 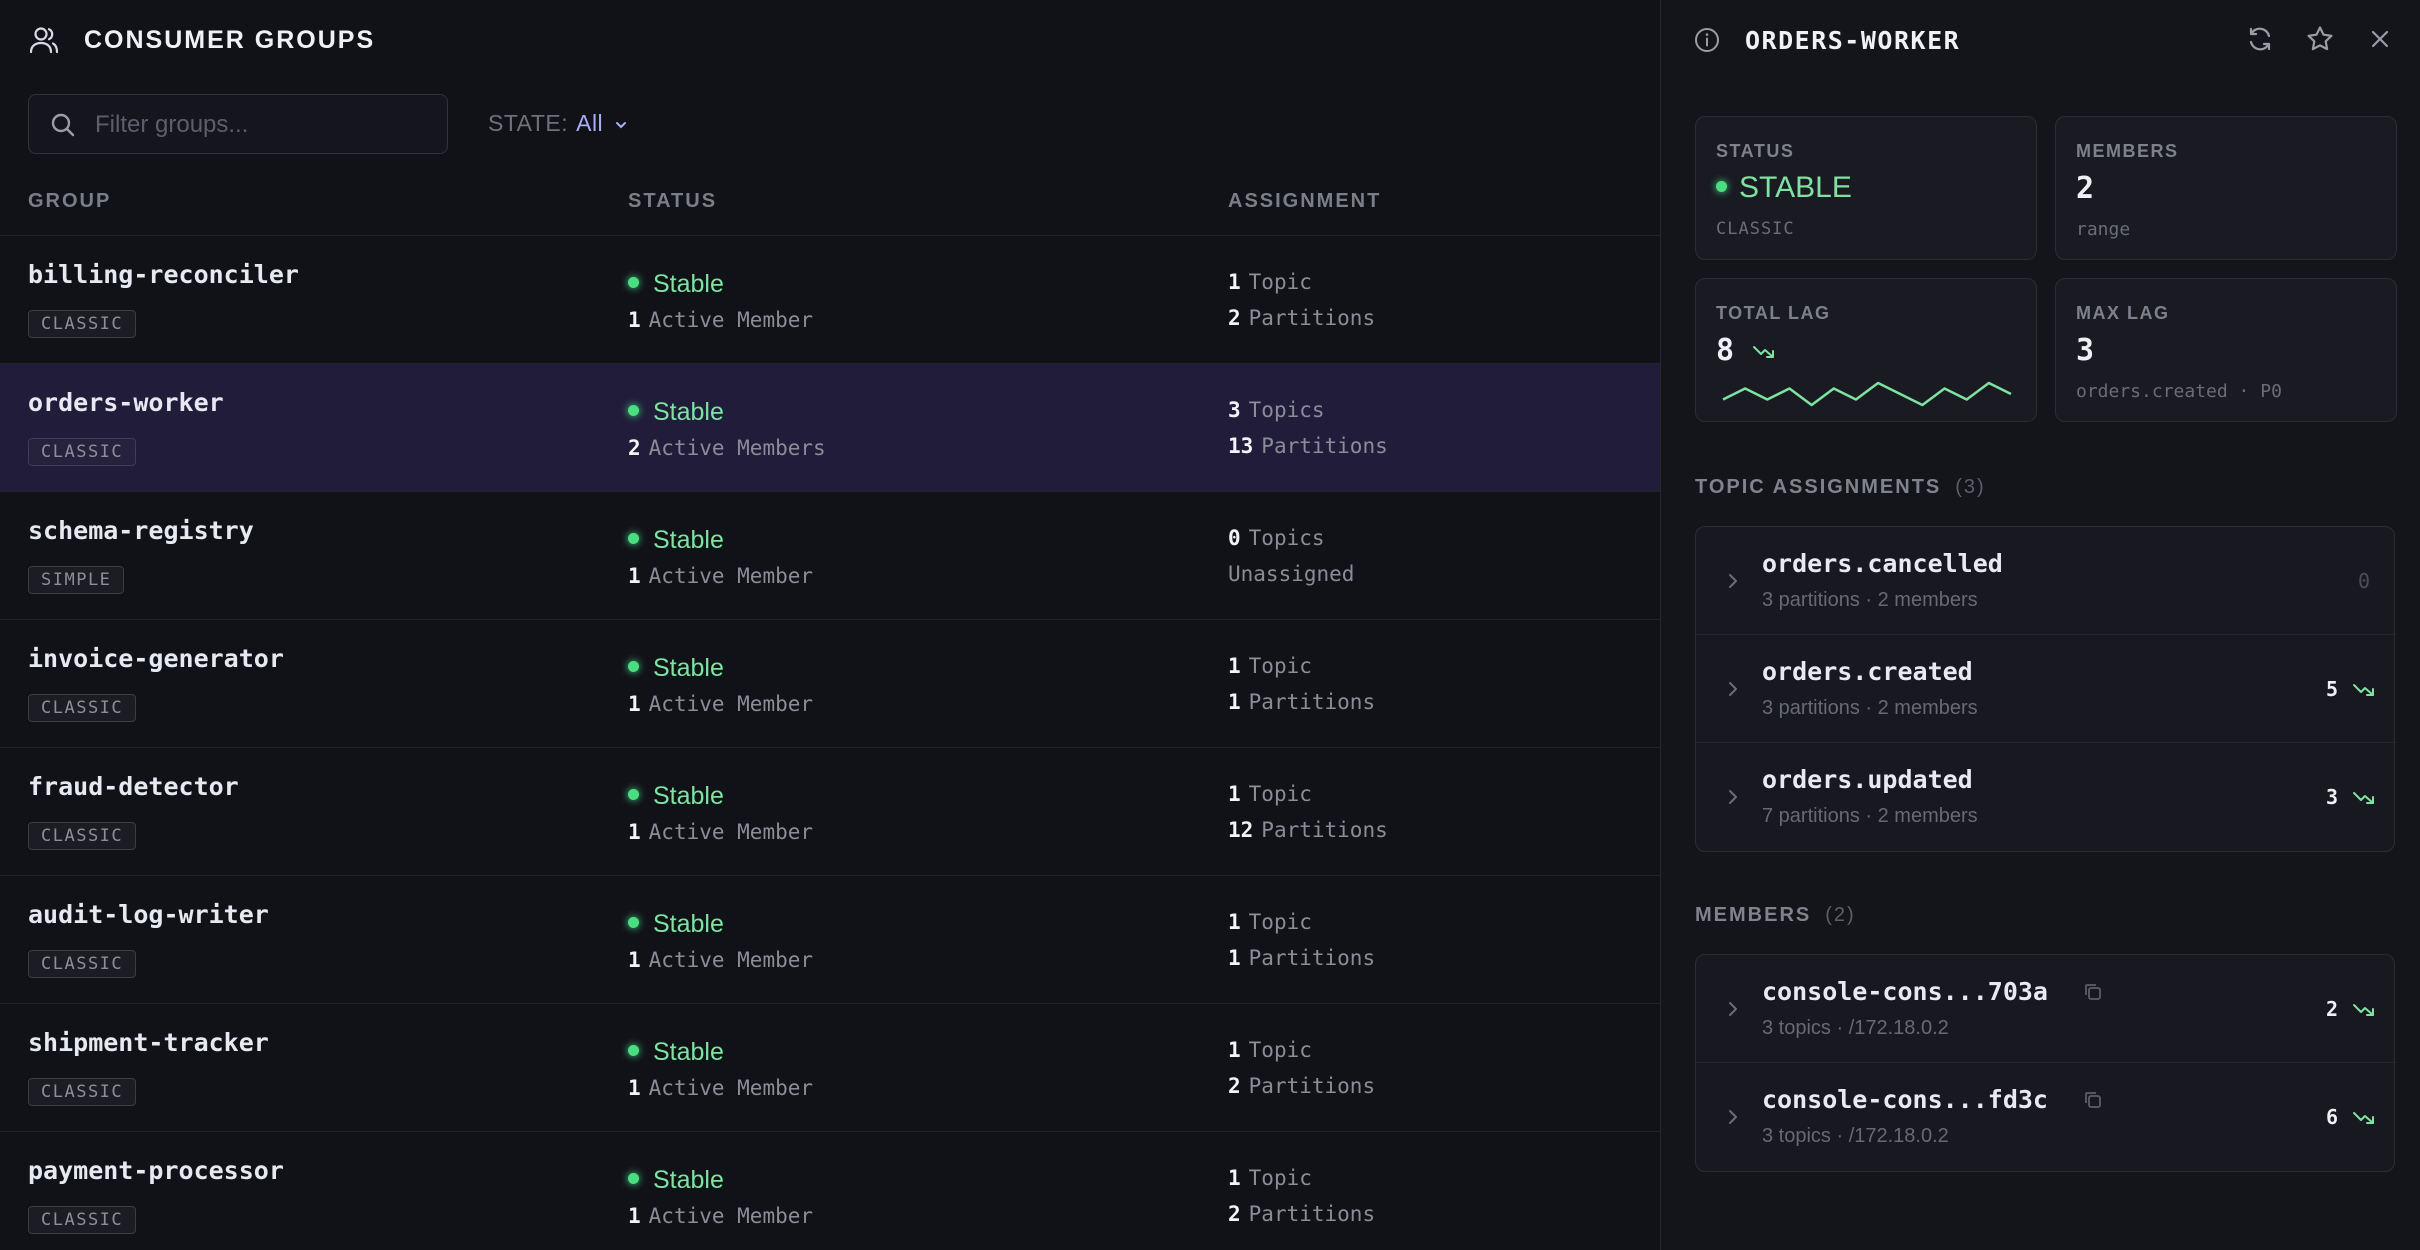 What do you see at coordinates (1866, 350) in the screenshot?
I see `total-lag-card: TOTAL LAG 8` at bounding box center [1866, 350].